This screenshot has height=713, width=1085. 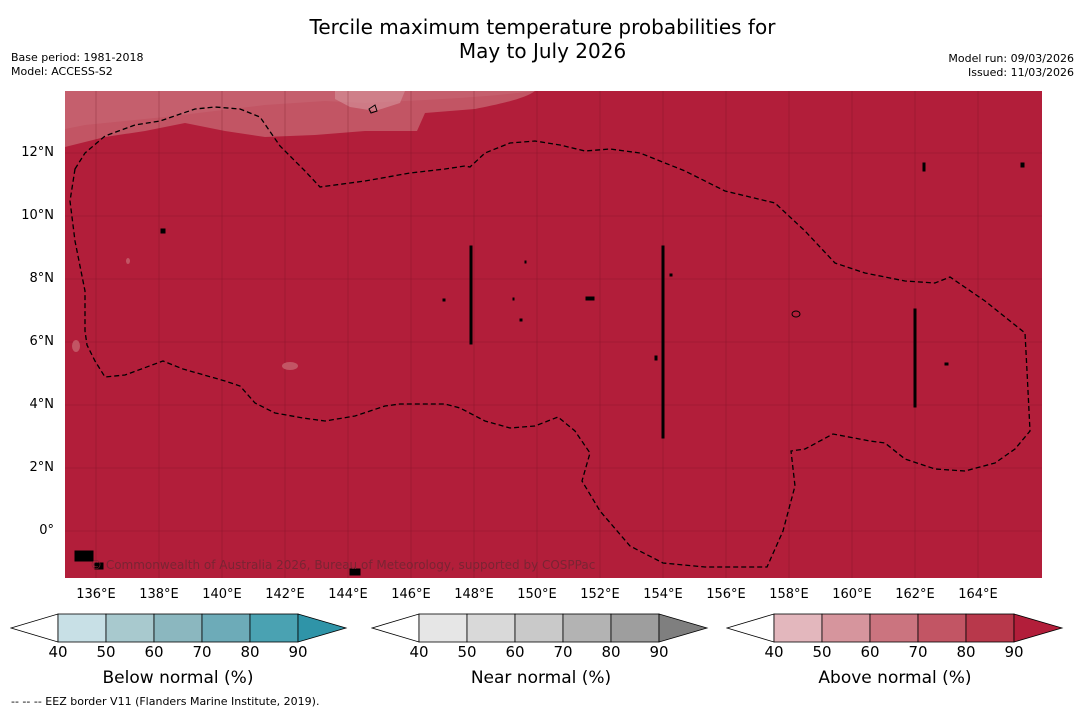 What do you see at coordinates (222, 594) in the screenshot?
I see `lon-tick: 140°E` at bounding box center [222, 594].